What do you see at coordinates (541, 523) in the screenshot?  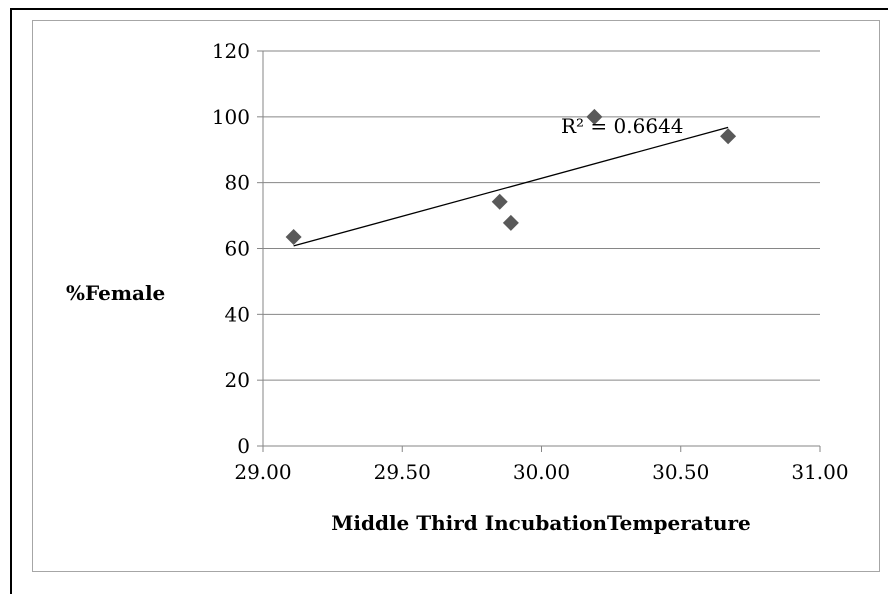 I see `x-axis-title: Middle Third IncubationTemperature` at bounding box center [541, 523].